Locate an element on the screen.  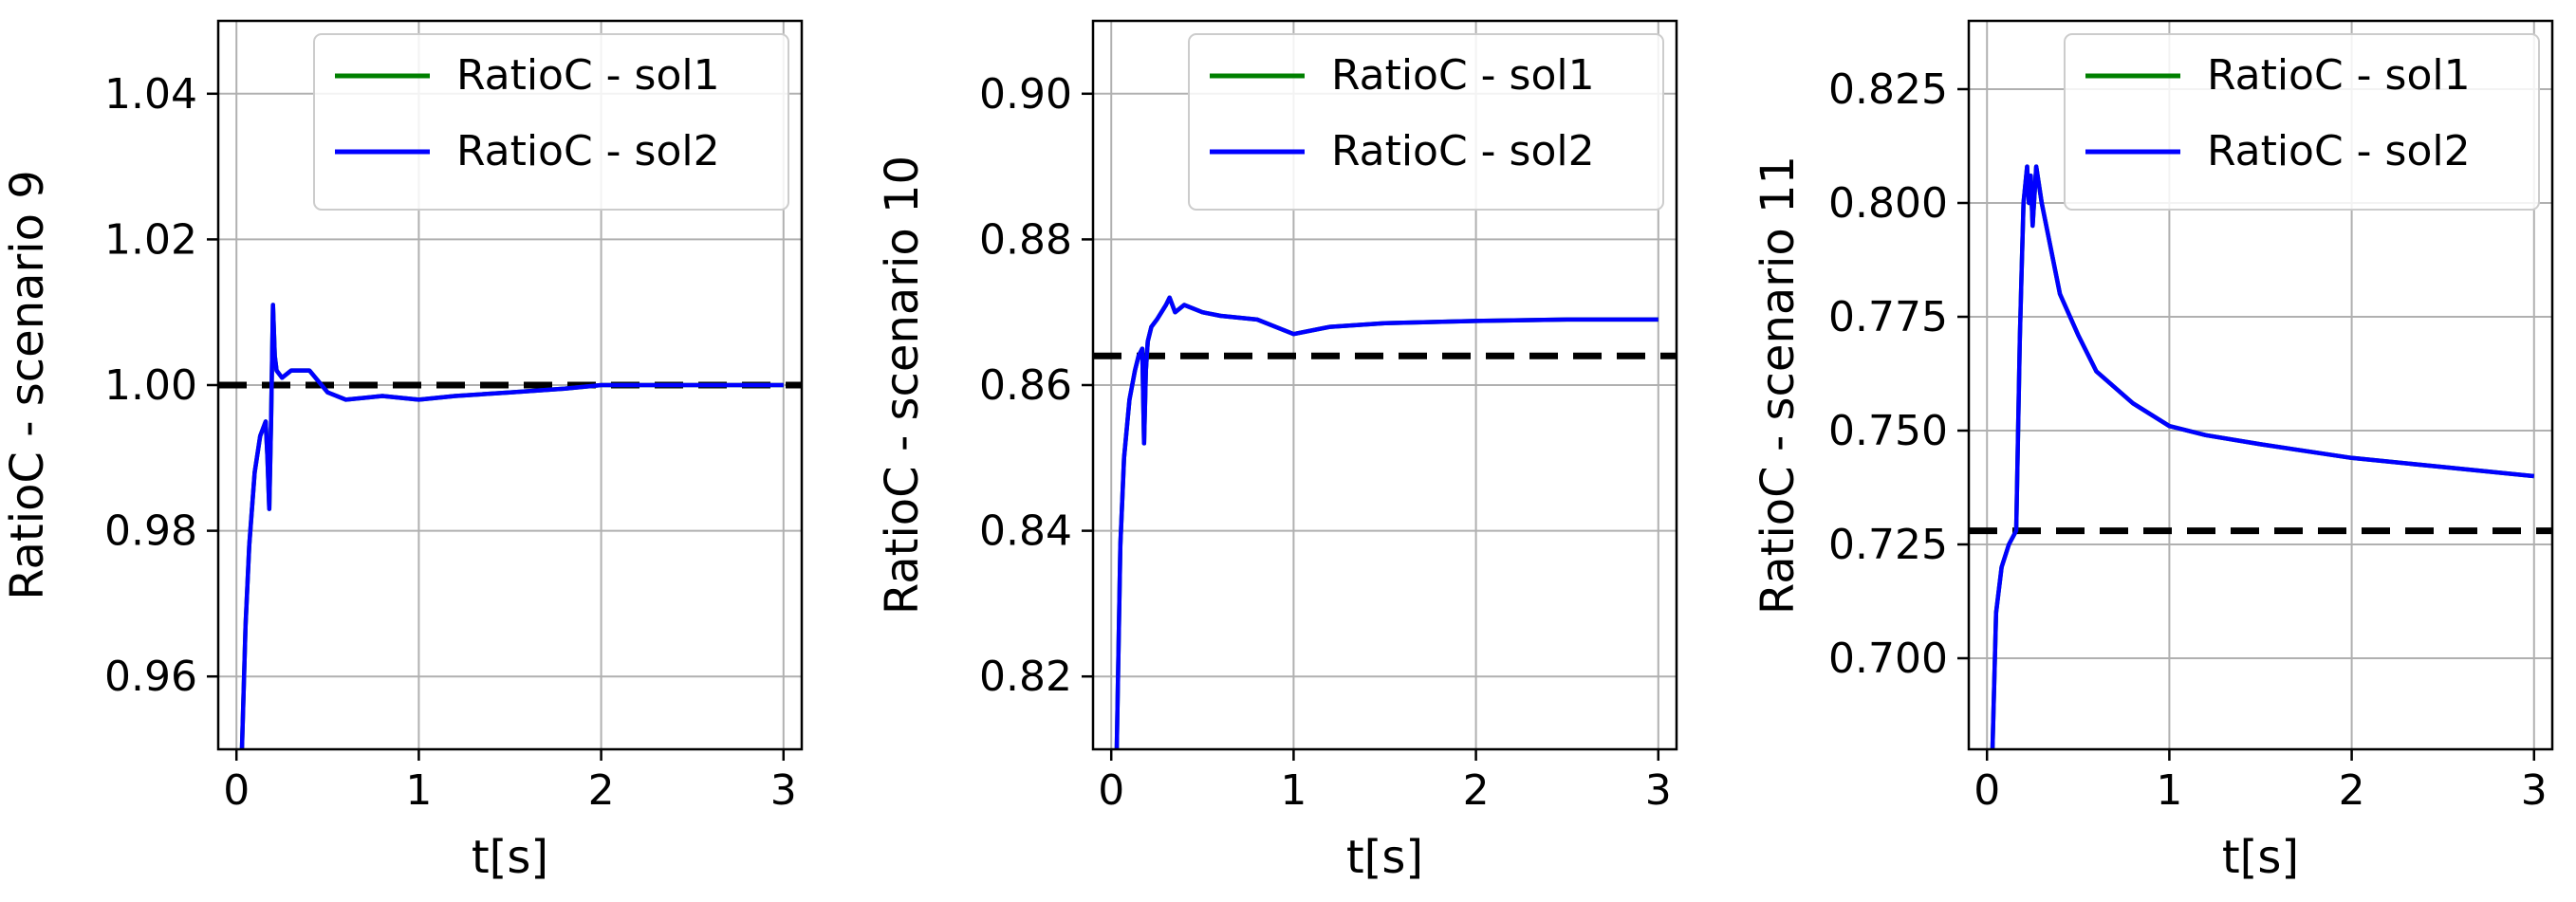
y-tick-label: 0.98 is located at coordinates (150, 531).